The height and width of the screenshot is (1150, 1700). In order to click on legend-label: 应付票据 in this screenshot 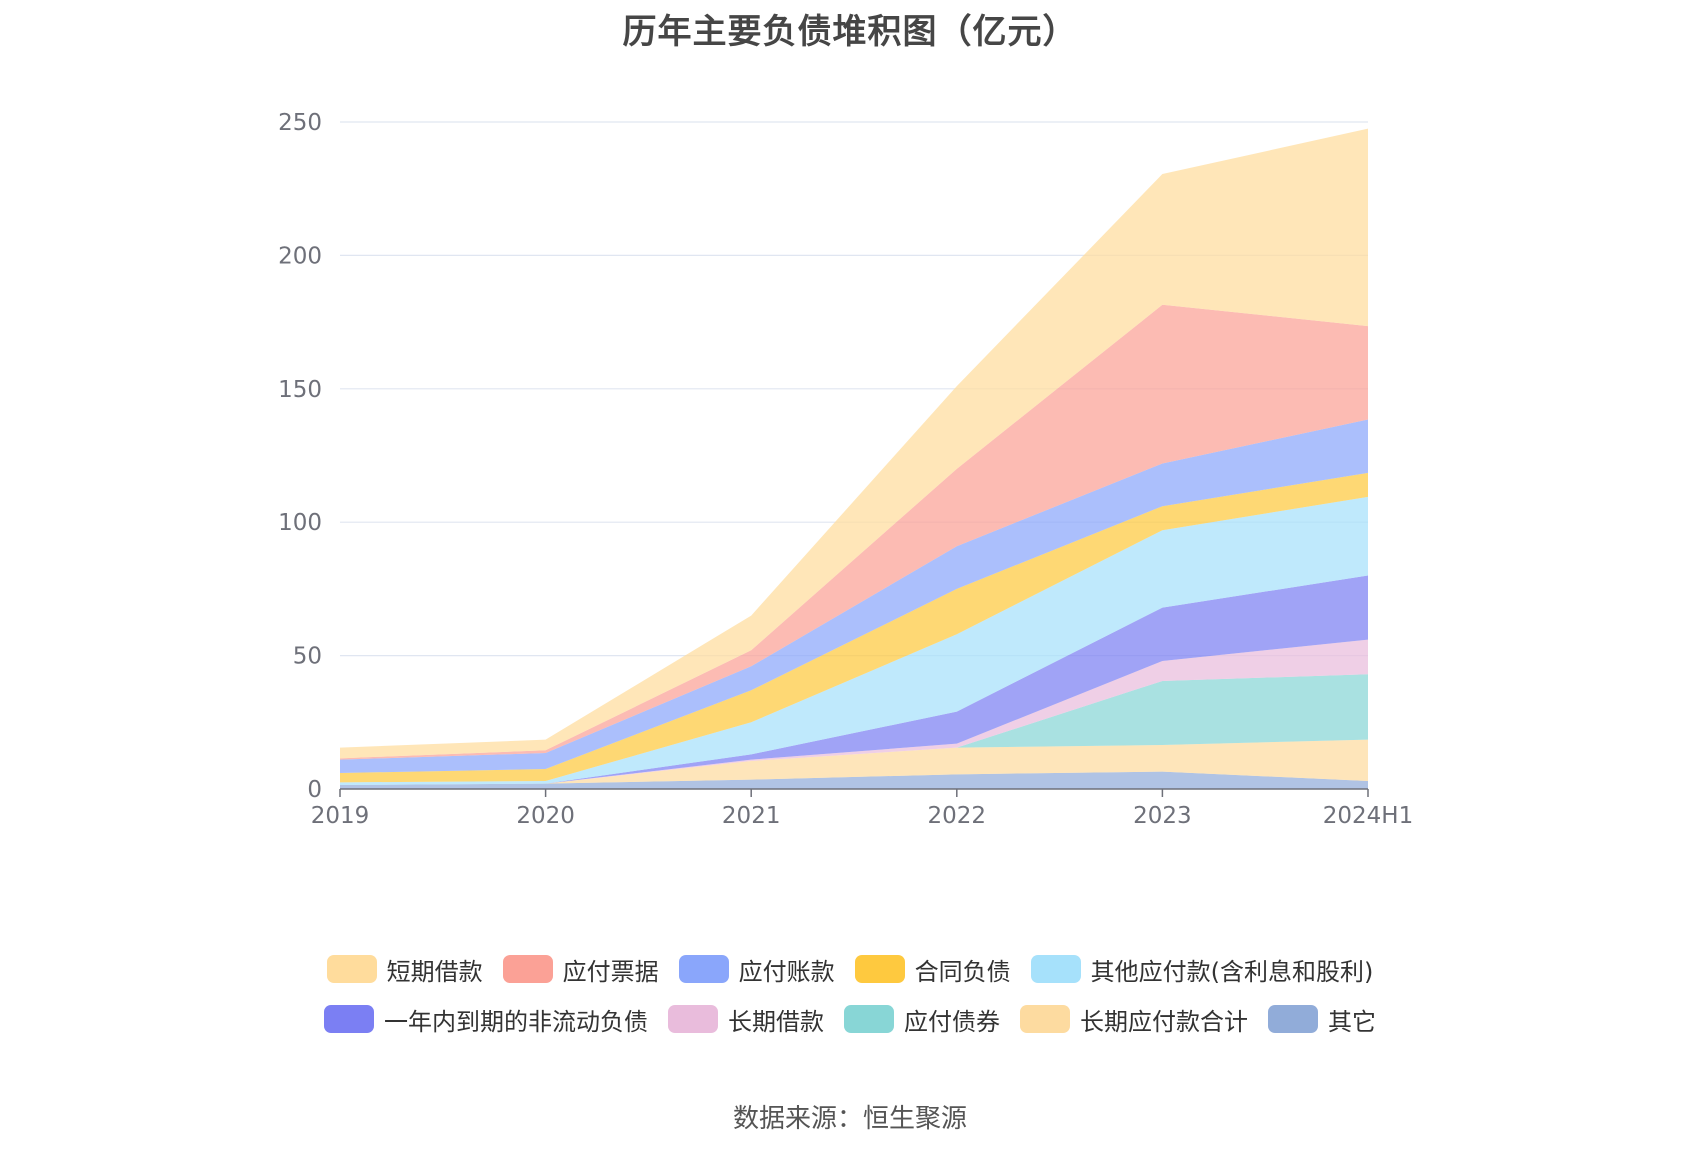, I will do `click(610, 971)`.